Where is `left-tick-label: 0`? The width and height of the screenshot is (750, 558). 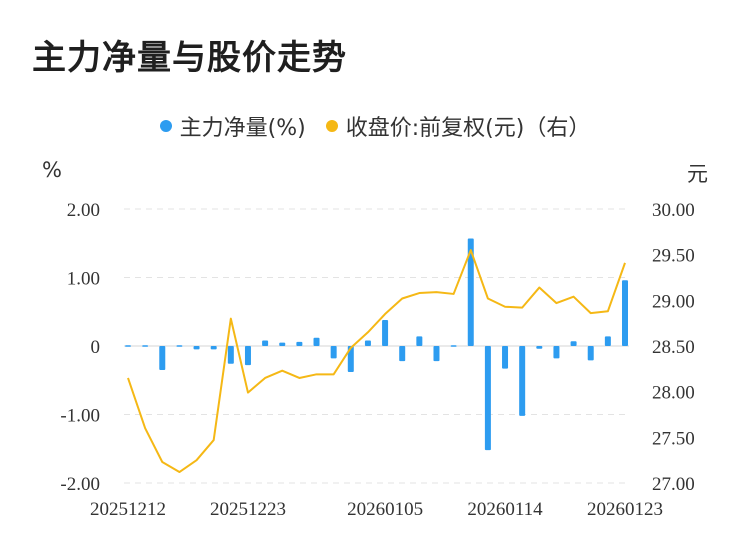 left-tick-label: 0 is located at coordinates (96, 347).